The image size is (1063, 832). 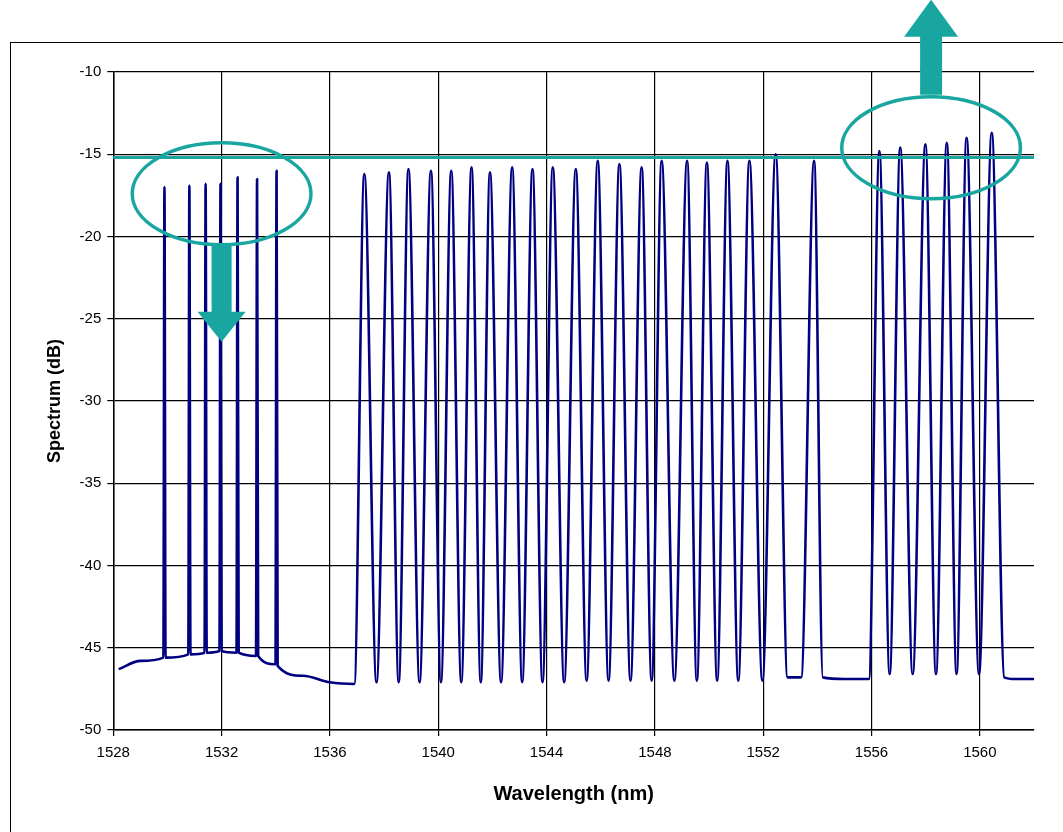 What do you see at coordinates (90, 153) in the screenshot?
I see `y-tick-label: -15` at bounding box center [90, 153].